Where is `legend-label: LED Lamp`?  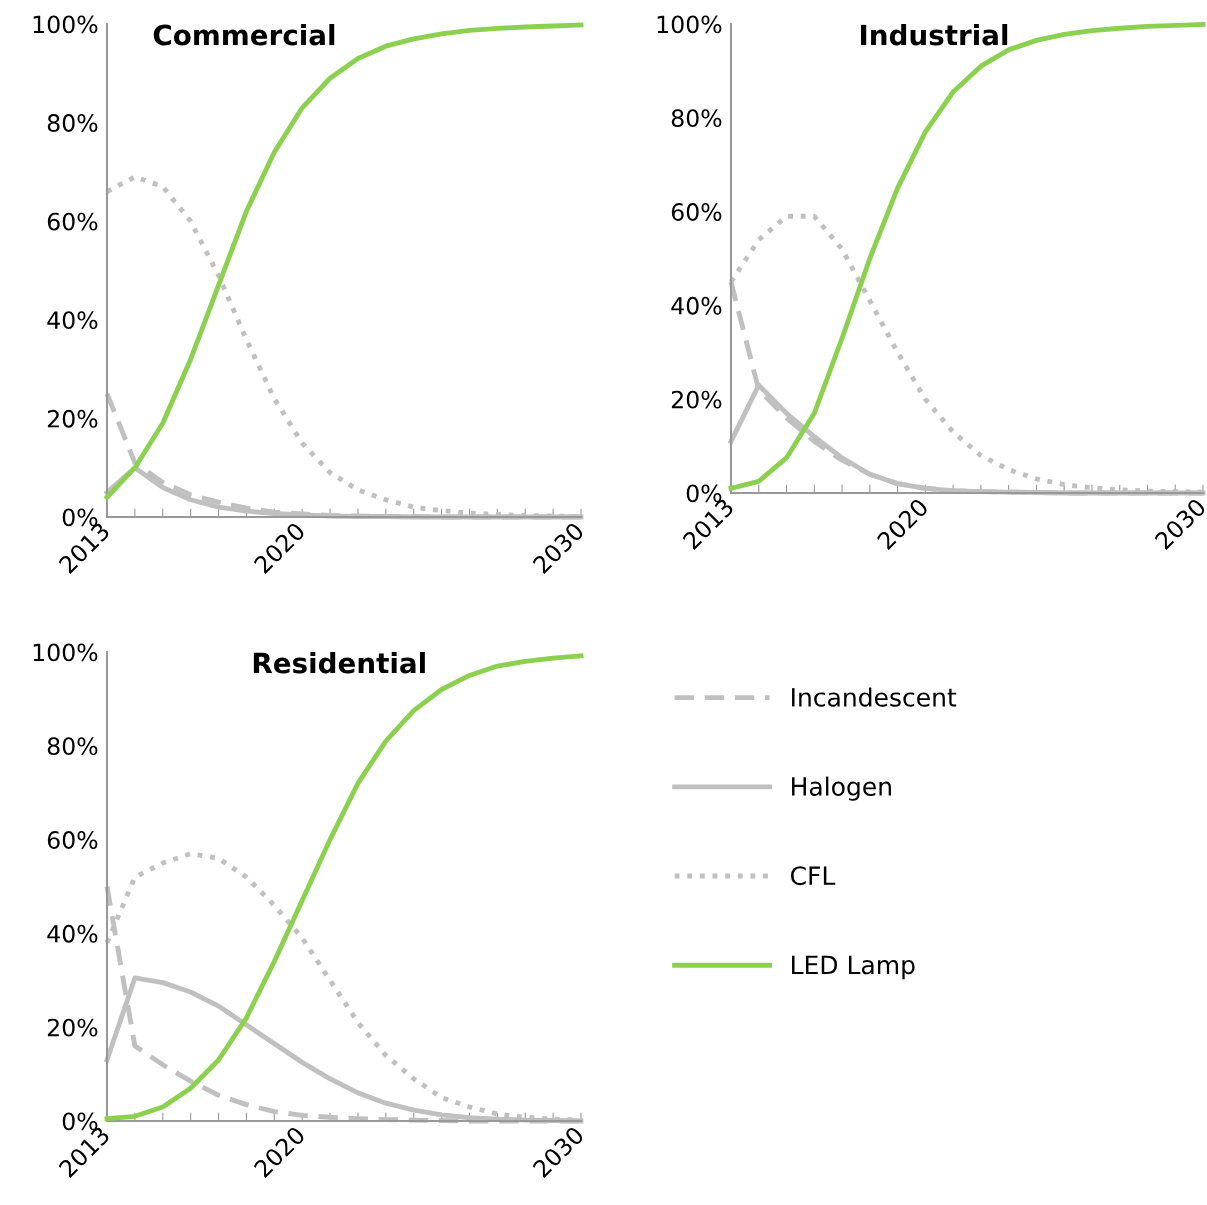
legend-label: LED Lamp is located at coordinates (853, 967).